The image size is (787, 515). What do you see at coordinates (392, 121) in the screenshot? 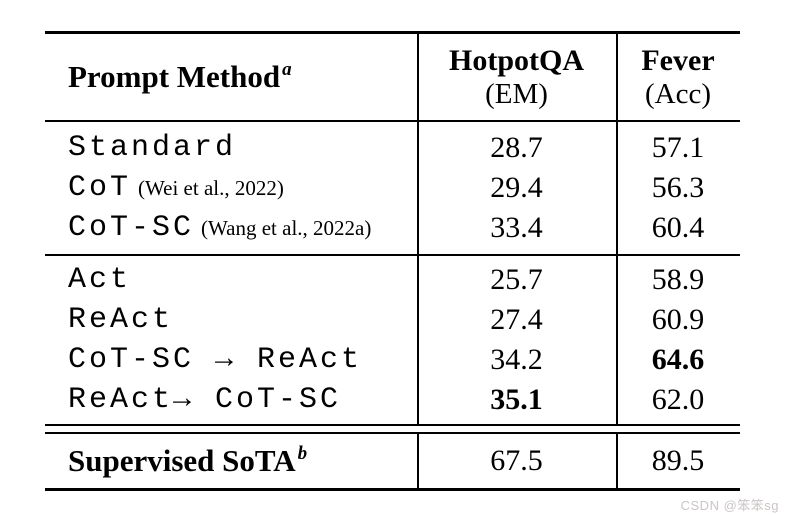
I see `header-rule` at bounding box center [392, 121].